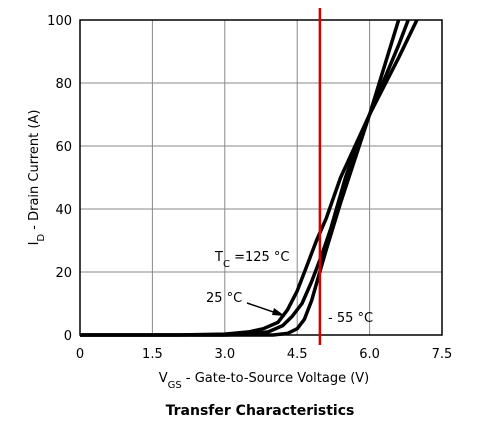 This screenshot has width=492, height=438. I want to click on y-axis-label: ID - Drain Current (A), so click(37, 178).